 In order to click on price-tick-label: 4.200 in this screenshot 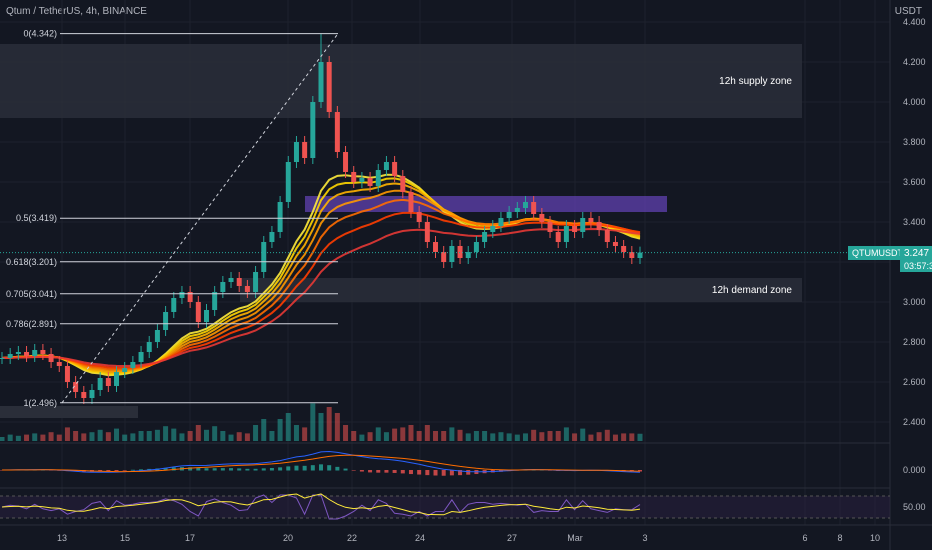, I will do `click(914, 62)`.